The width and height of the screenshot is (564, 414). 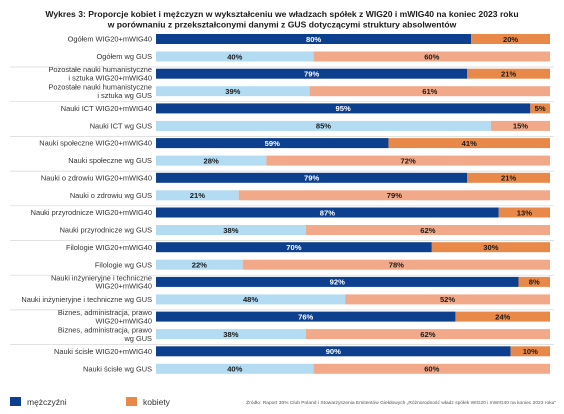 What do you see at coordinates (91, 212) in the screenshot?
I see `category-label: Nauki przyrodnicze WIG20+mWIG40` at bounding box center [91, 212].